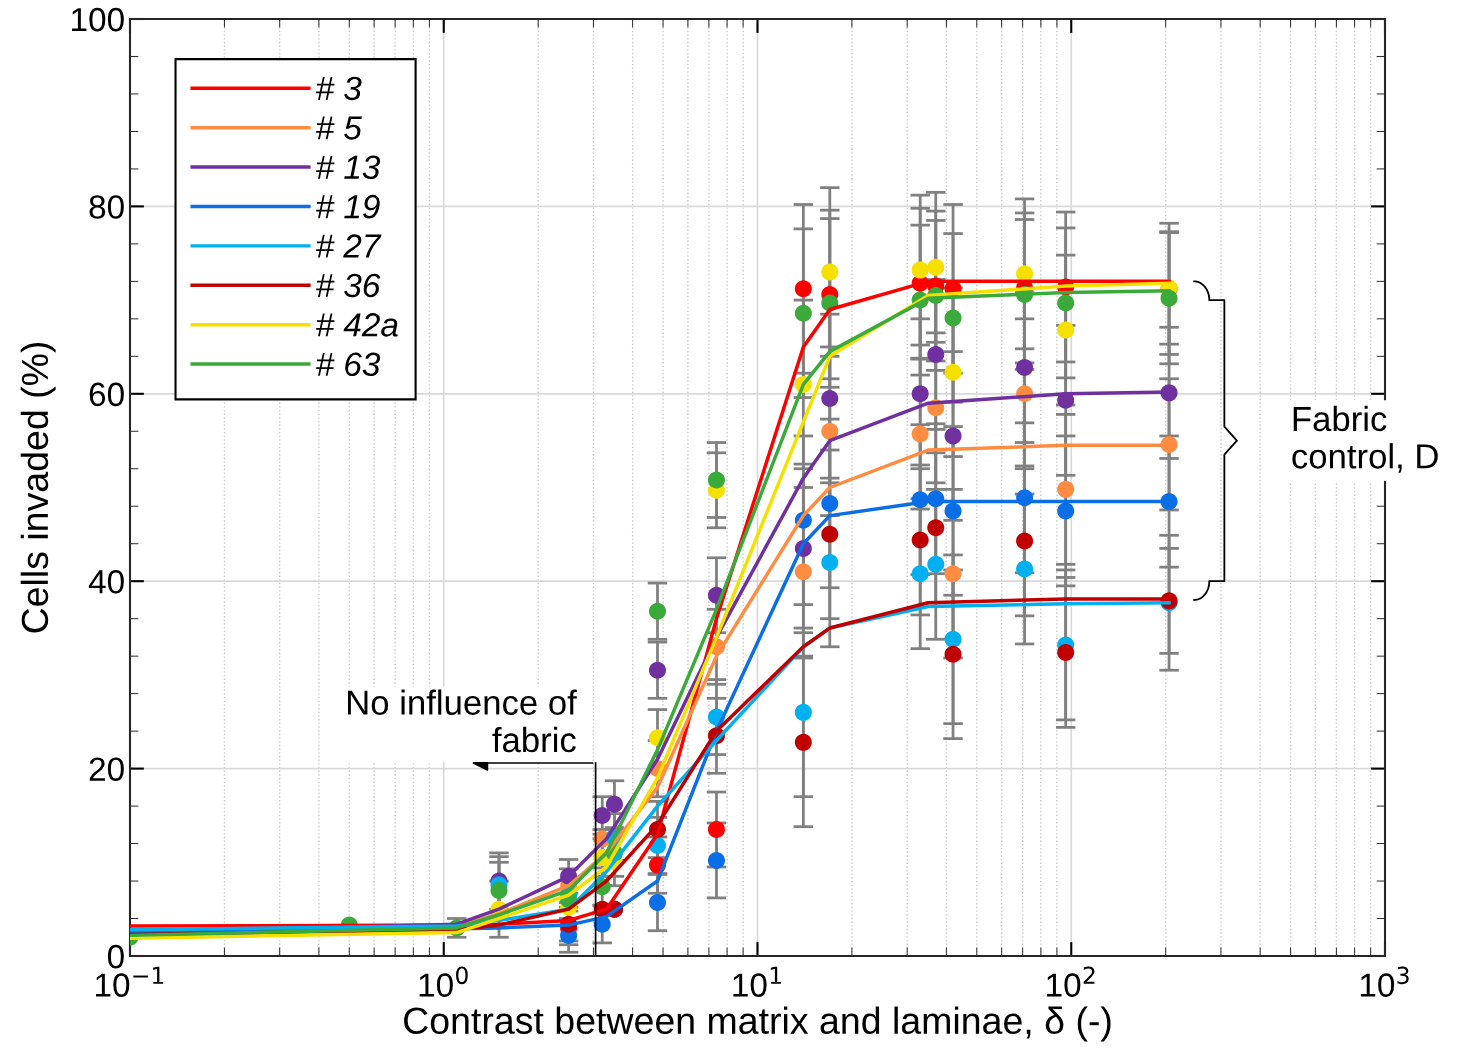 The height and width of the screenshot is (1061, 1457). I want to click on x-tick-label: 10$^{1}$, so click(757, 981).